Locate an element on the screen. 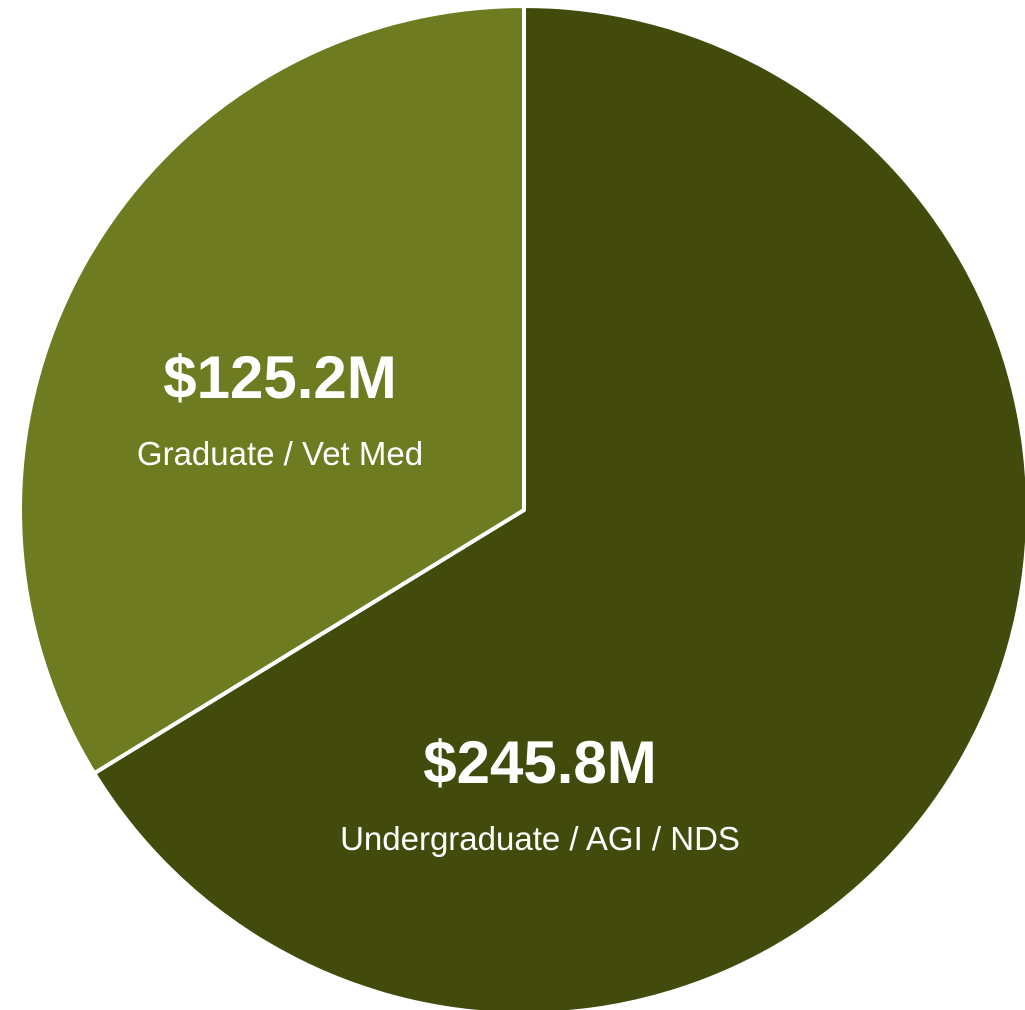  pie-slice-0-value-label: $245.8M is located at coordinates (540, 762).